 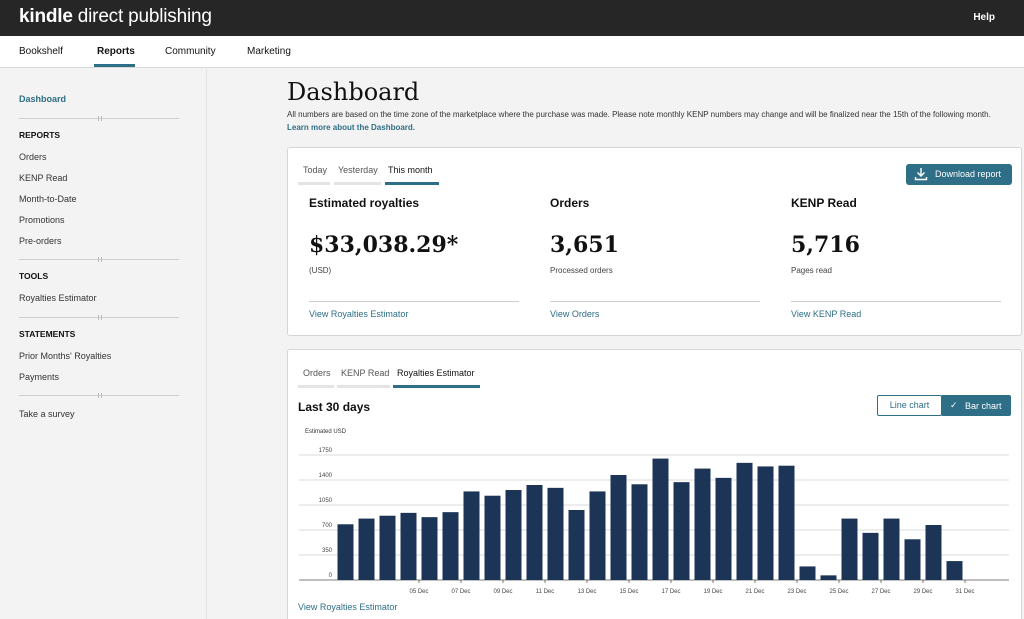 What do you see at coordinates (115, 16) in the screenshot?
I see `kdp-logo: kindle direct publishing` at bounding box center [115, 16].